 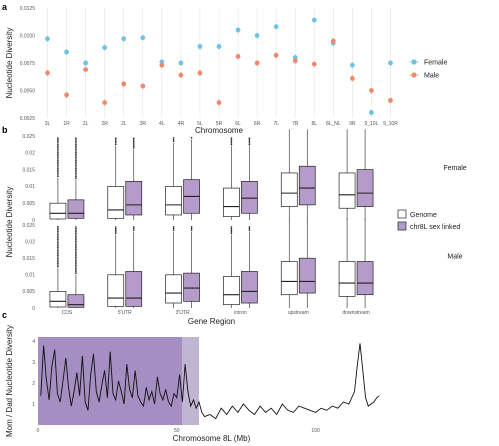 I want to click on x-axis-label-b: Gene Region, so click(x=211, y=321).